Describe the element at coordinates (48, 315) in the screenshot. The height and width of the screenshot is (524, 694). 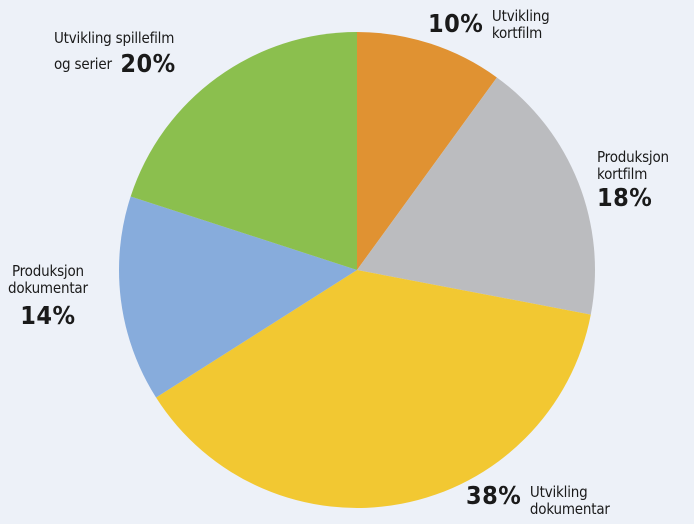
I see `slice-value-label: 14%` at that location.